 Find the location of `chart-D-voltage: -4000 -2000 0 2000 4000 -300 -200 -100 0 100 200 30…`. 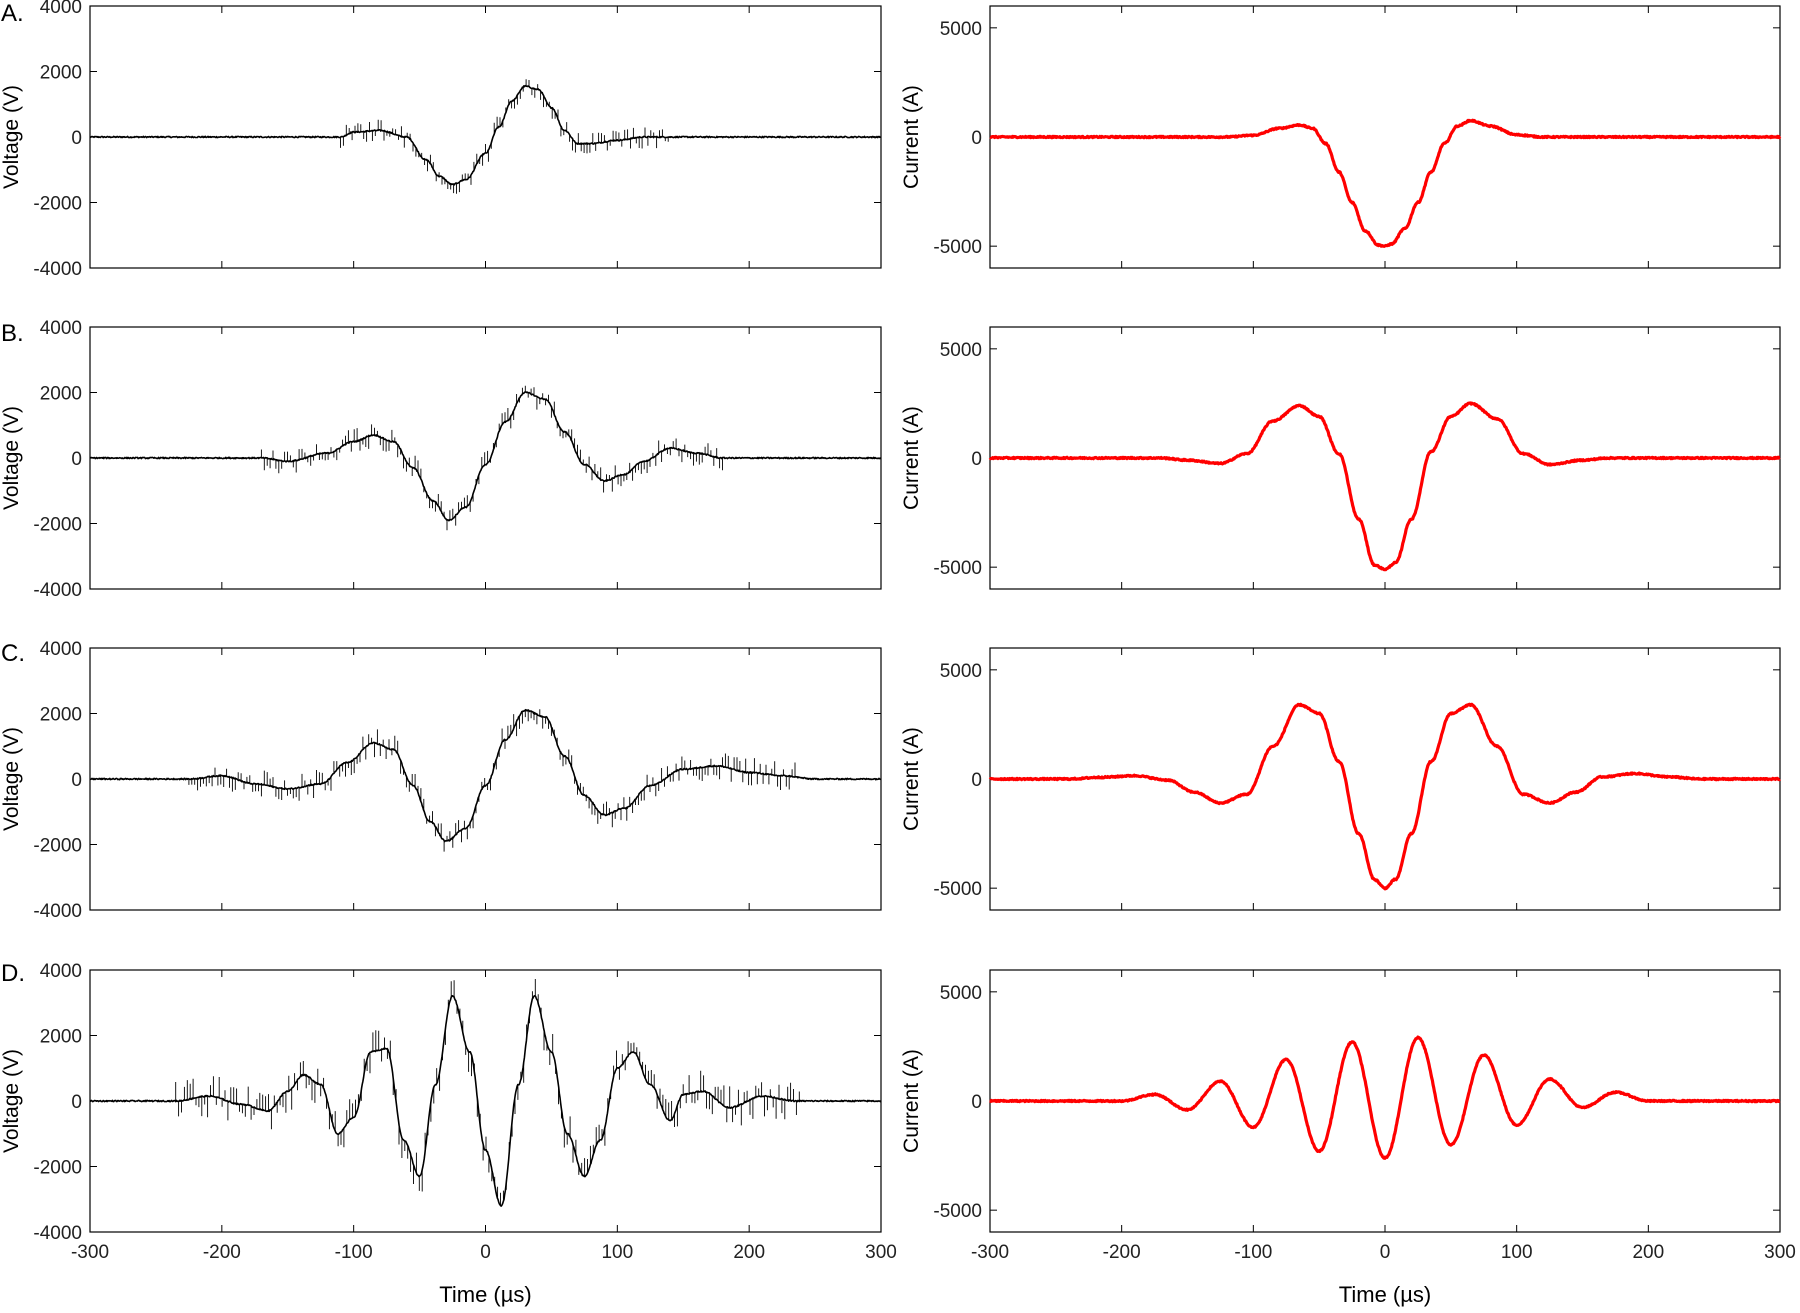

chart-D-voltage: -4000 -2000 0 2000 4000 -300 -200 -100 0 100 200 30… is located at coordinates (448, 1134).